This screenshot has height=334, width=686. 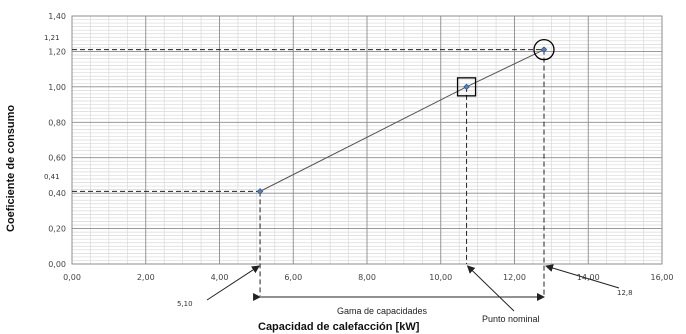 I want to click on nominal-point-box, so click(x=466, y=87).